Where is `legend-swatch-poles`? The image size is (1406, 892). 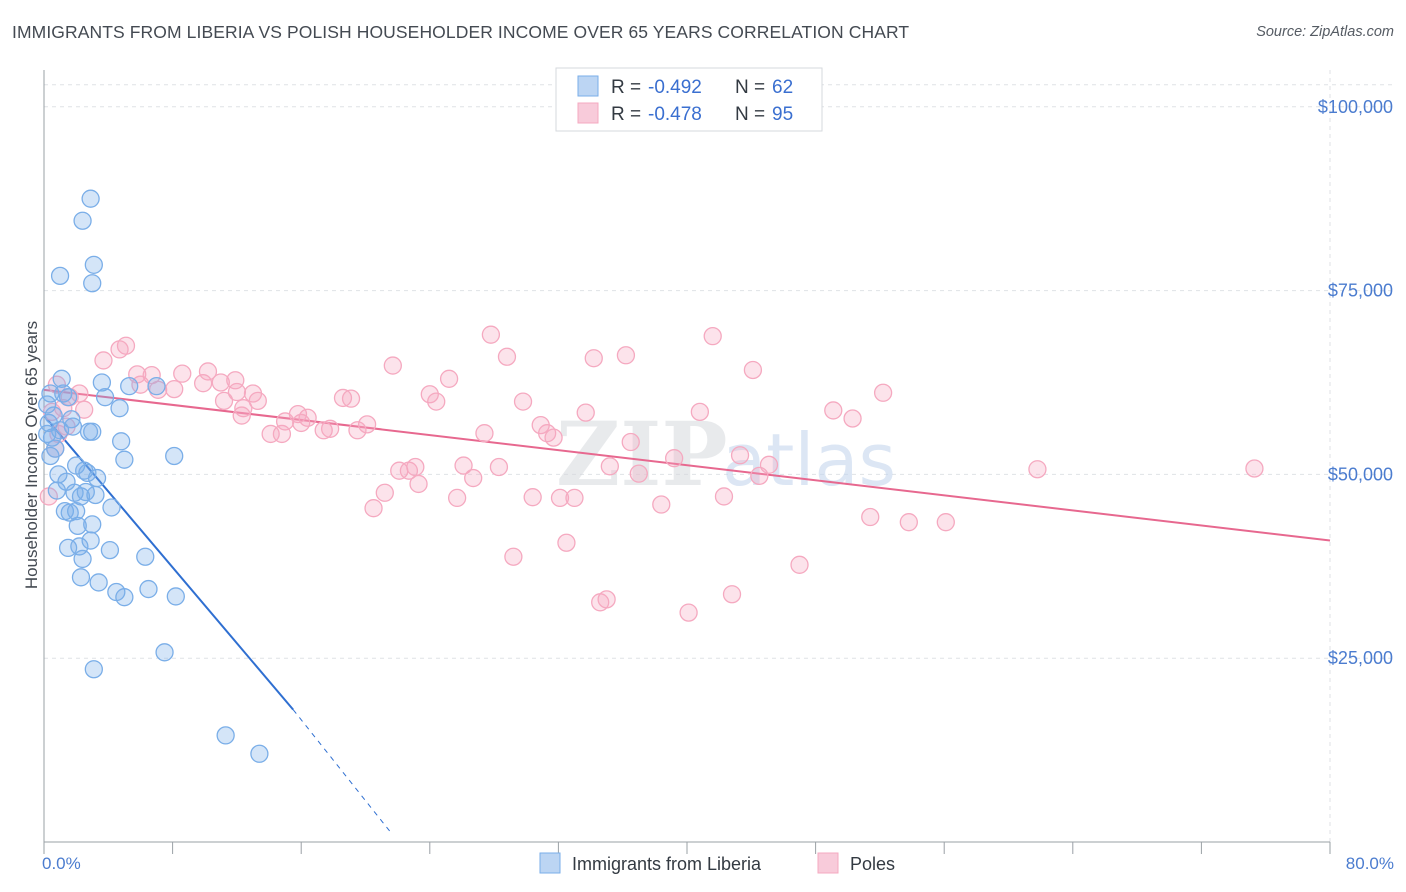 legend-swatch-poles is located at coordinates (588, 113).